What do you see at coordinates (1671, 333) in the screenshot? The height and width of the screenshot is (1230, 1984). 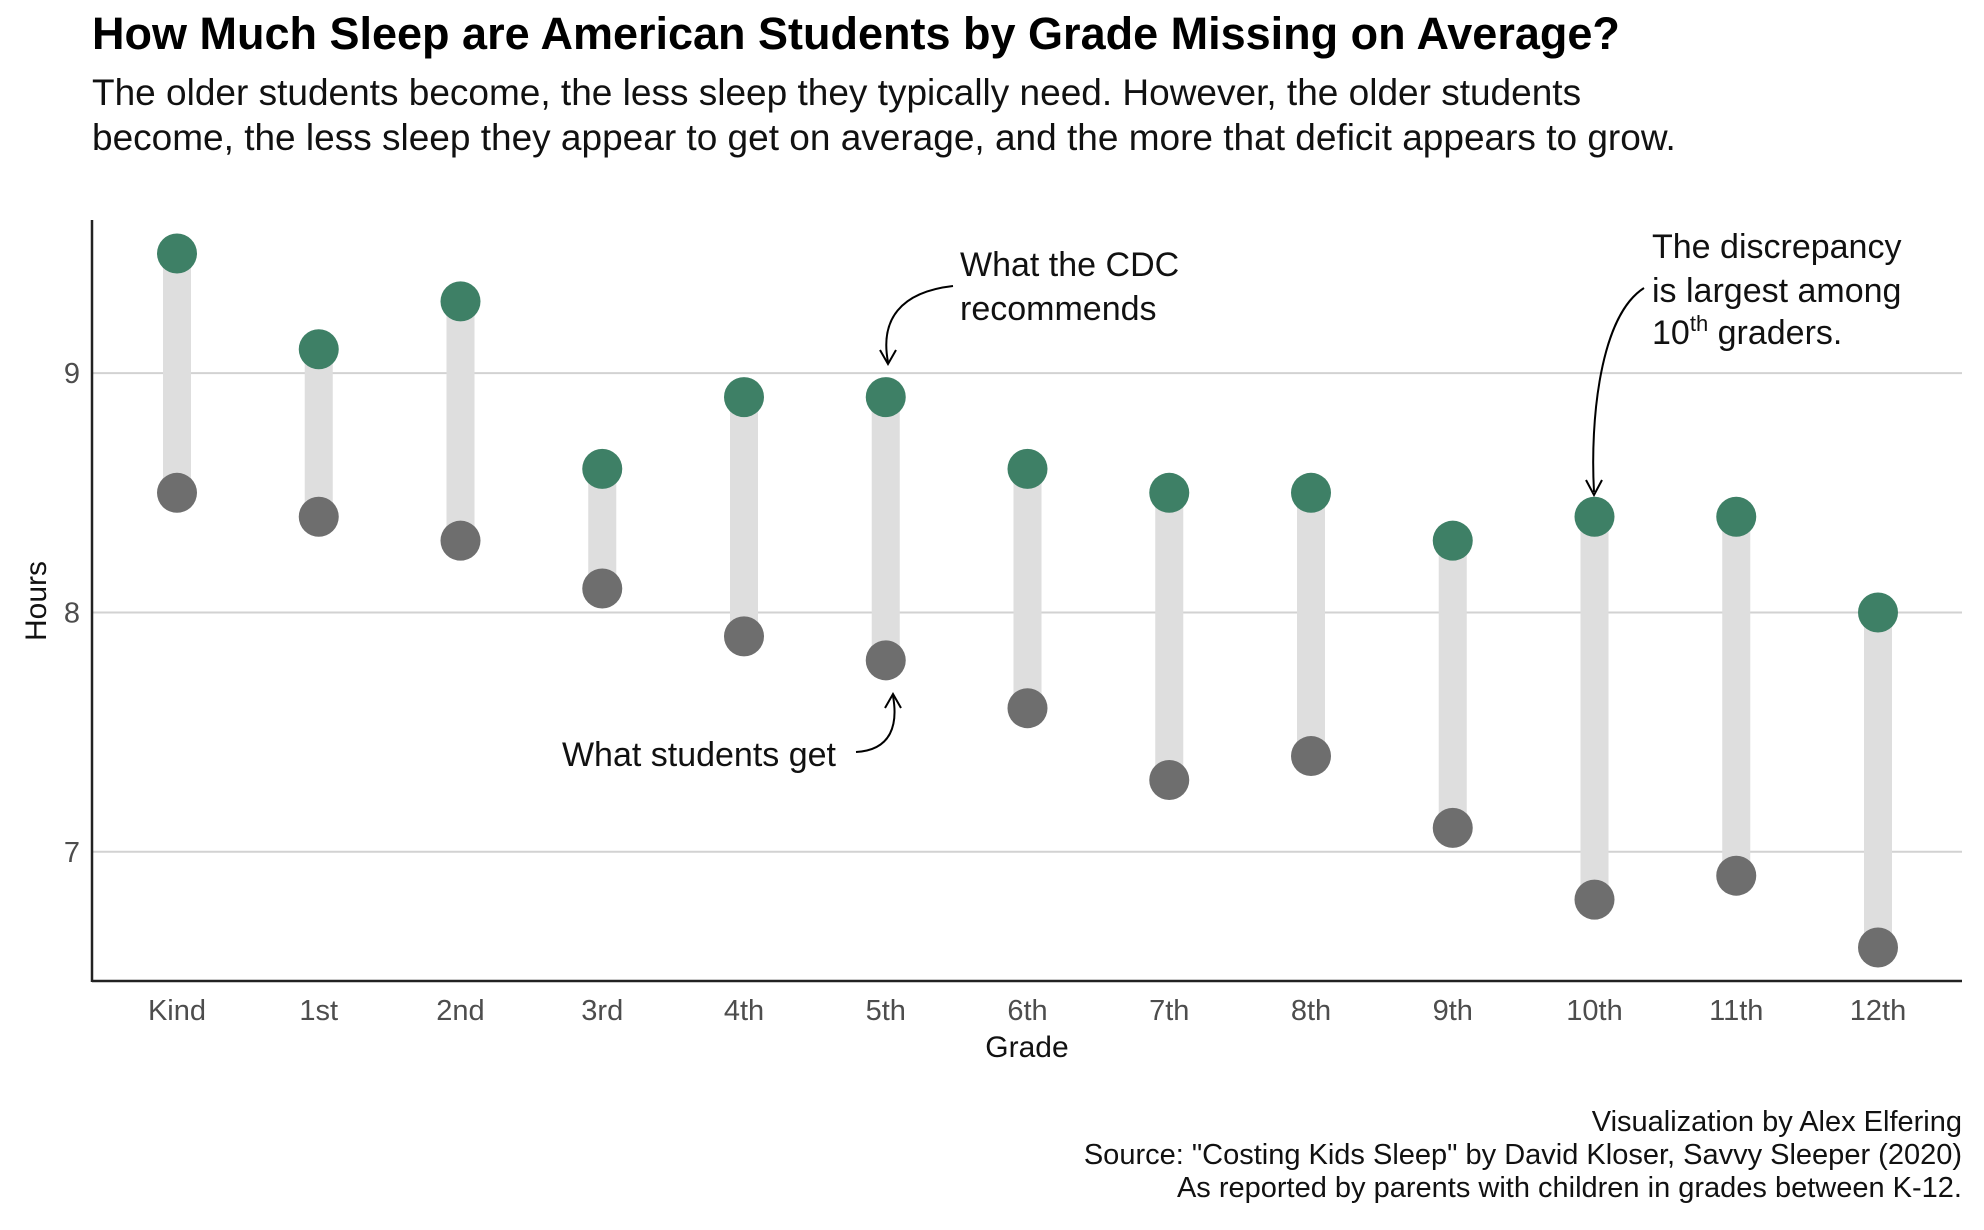 I see `annotation-discrepancy-line-3a: 10` at bounding box center [1671, 333].